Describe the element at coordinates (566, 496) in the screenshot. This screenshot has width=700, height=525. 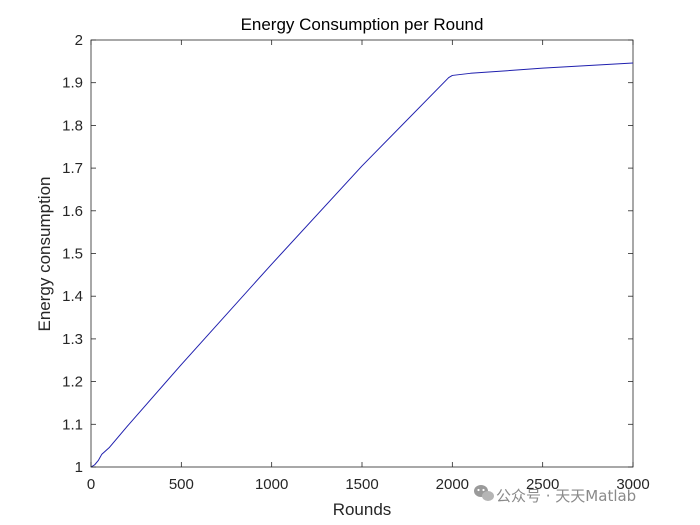
I see `watermark-text: 公众号 · 天天Matlab` at that location.